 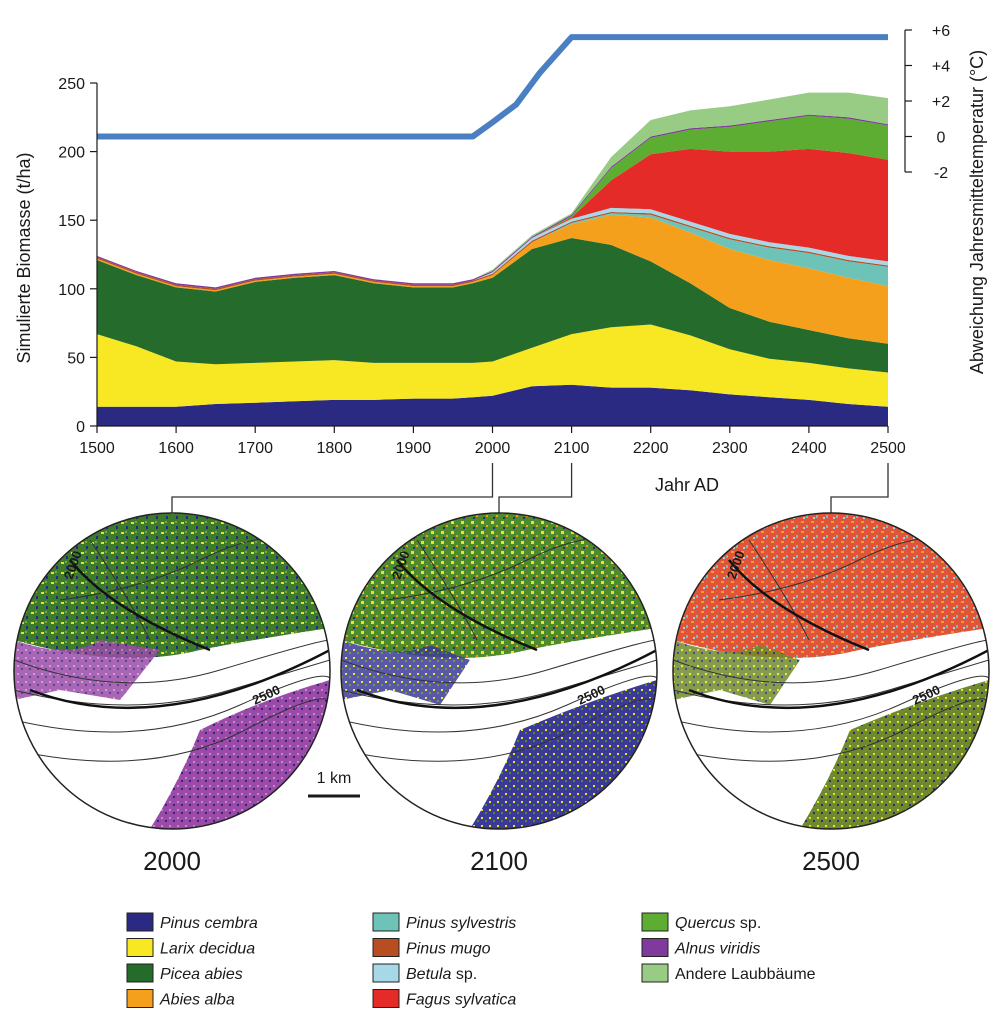 I want to click on map-2100: 2000 2500, so click(x=499, y=671).